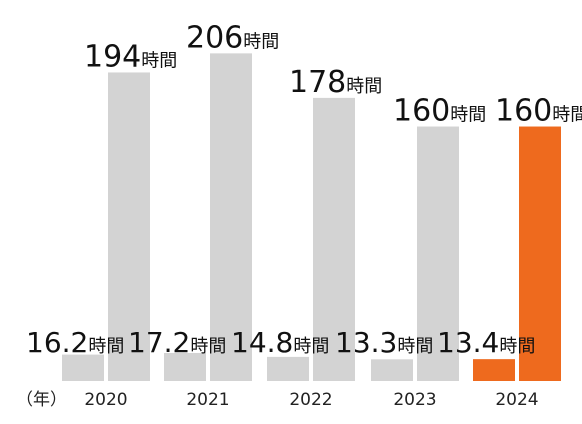 Image resolution: width=582 pixels, height=424 pixels. Describe the element at coordinates (185, 366) in the screenshot. I see `bar-small-2021` at that location.